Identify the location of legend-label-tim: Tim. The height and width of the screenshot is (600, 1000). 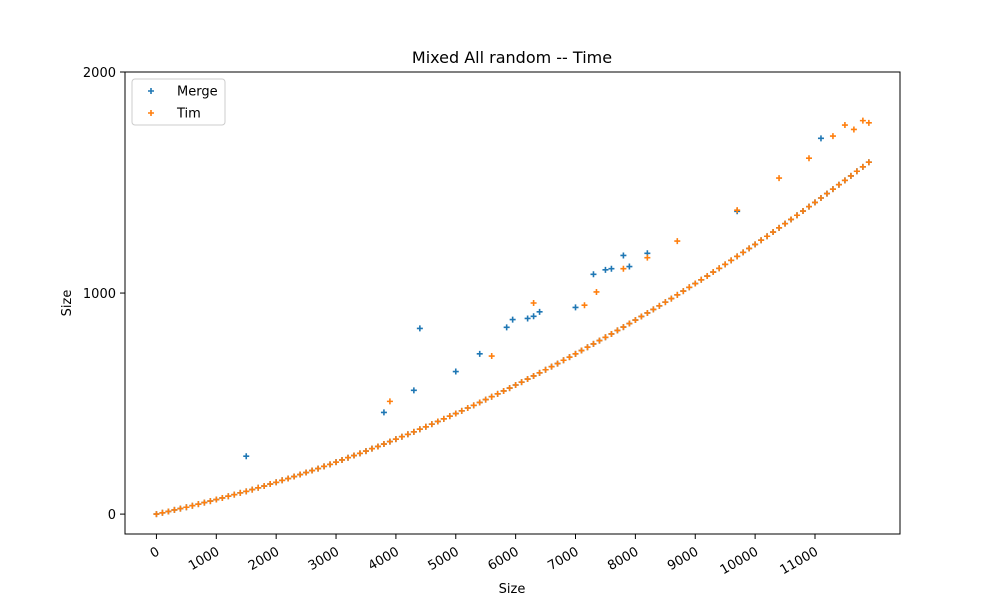
(188, 114).